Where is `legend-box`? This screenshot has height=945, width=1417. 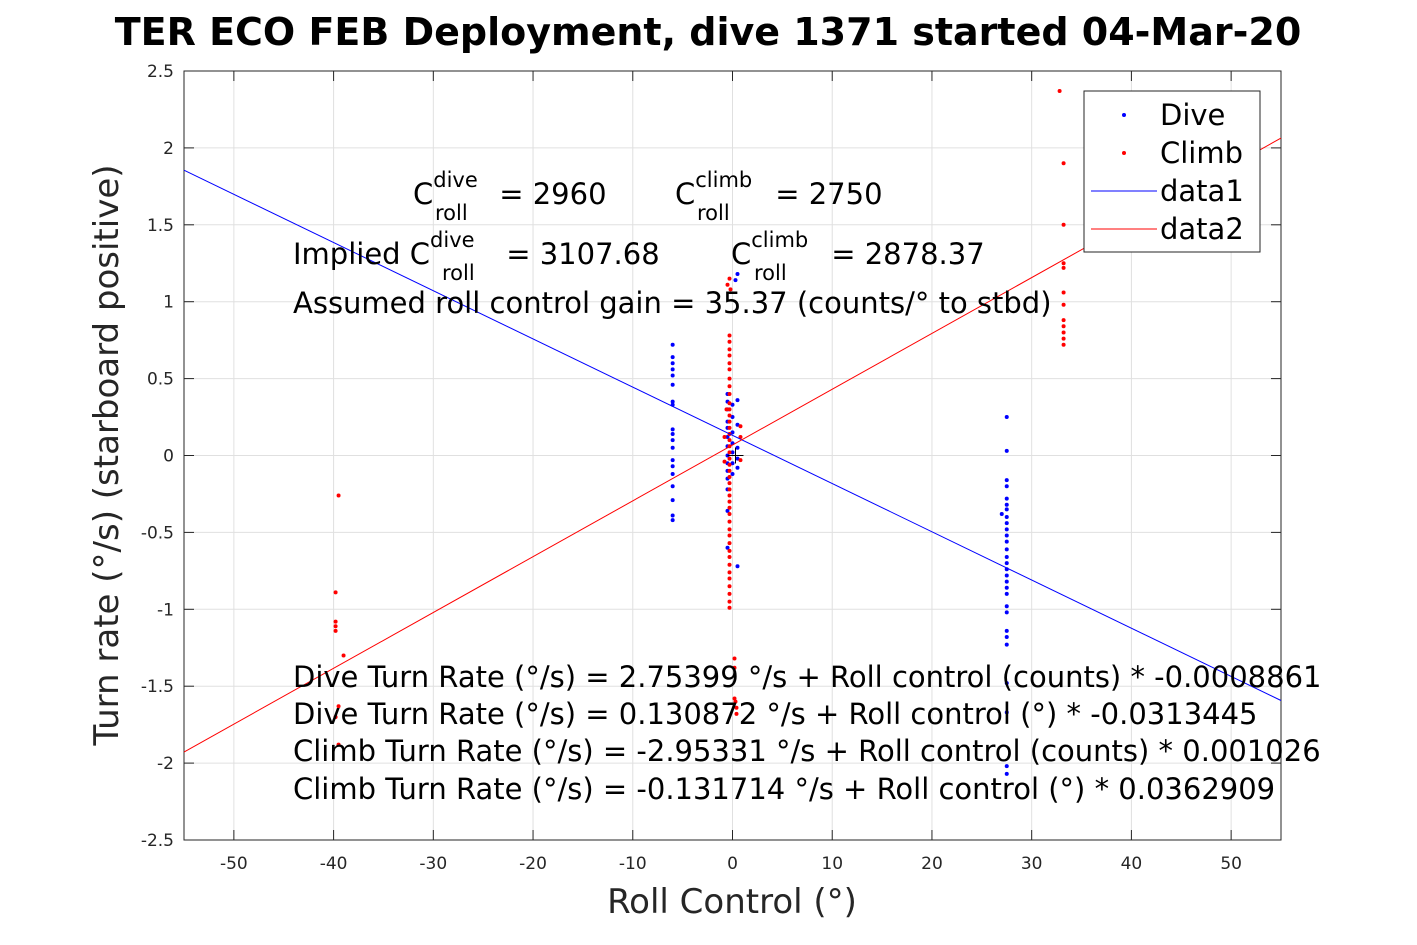 legend-box is located at coordinates (1172, 171).